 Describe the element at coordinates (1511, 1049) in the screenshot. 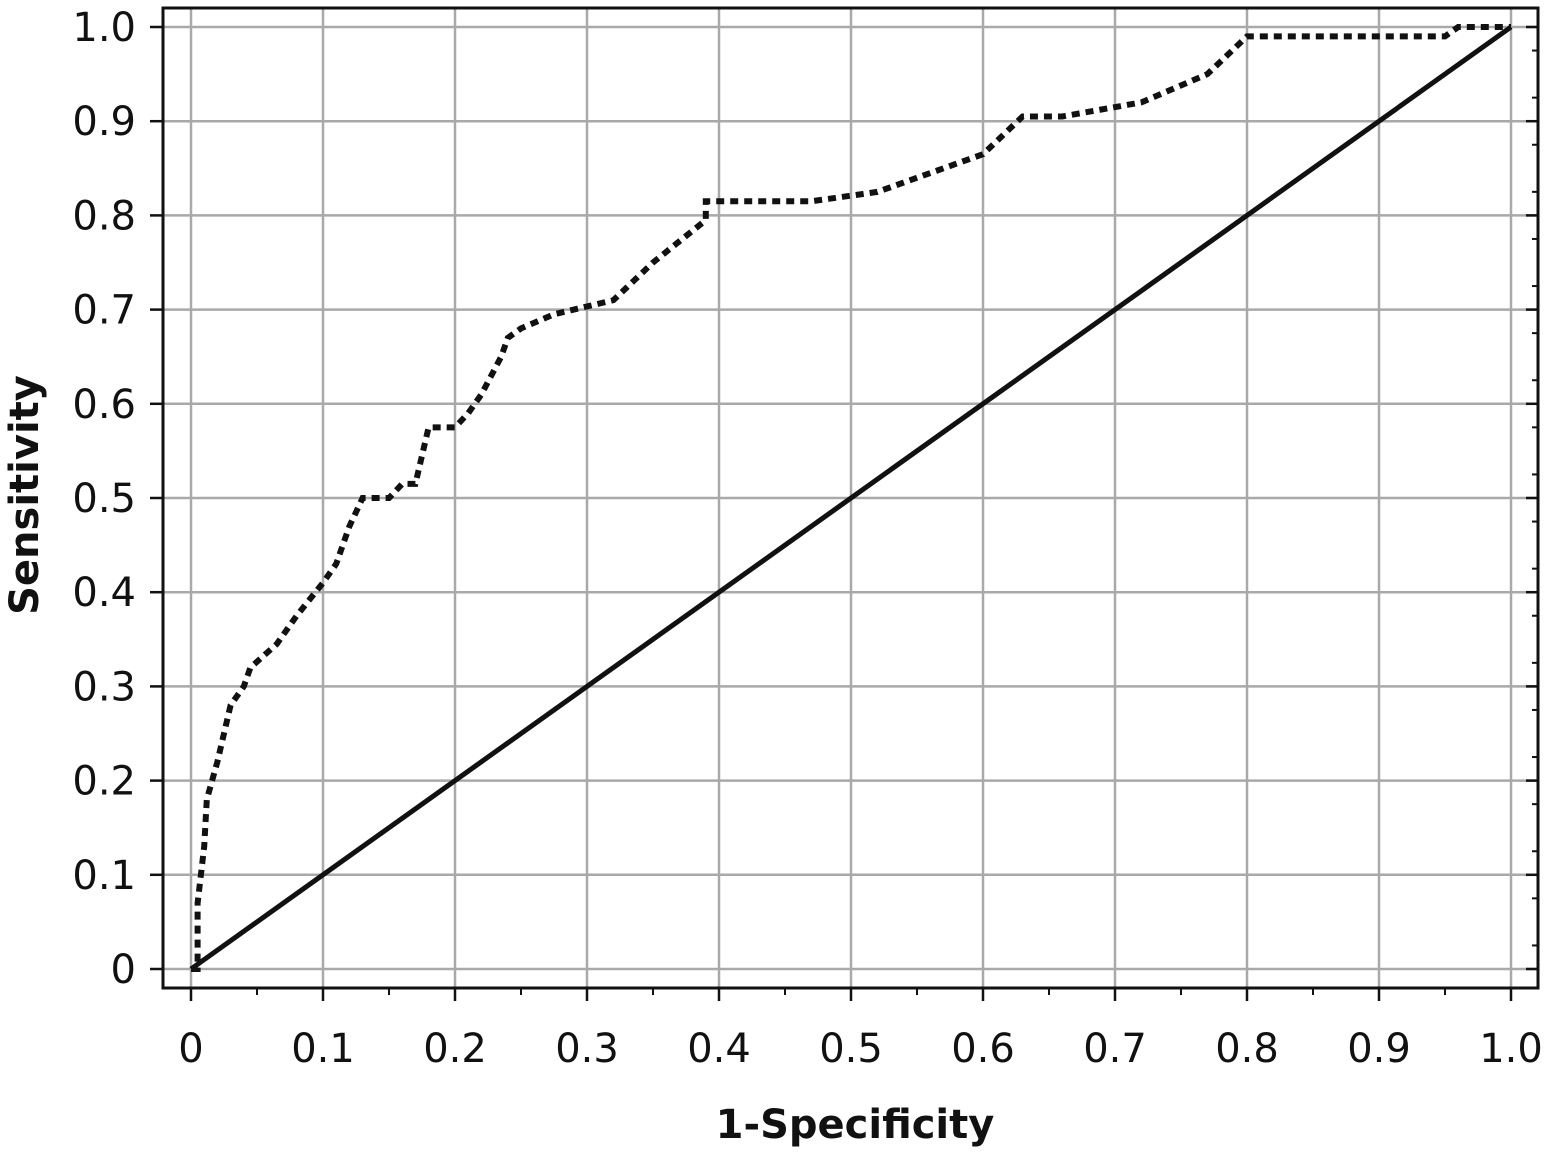

I see `x-tick-label: 1.0` at that location.